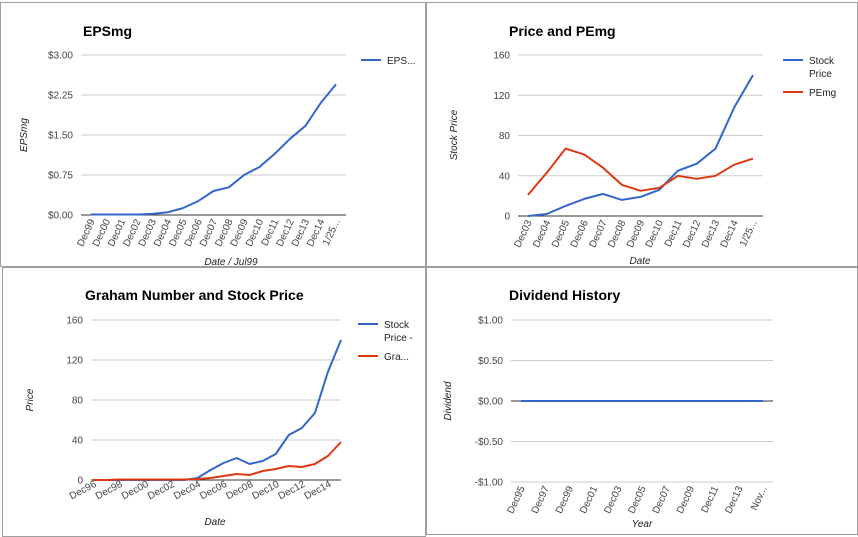  Describe the element at coordinates (292, 490) in the screenshot. I see `x-tick-label: Dec12` at that location.